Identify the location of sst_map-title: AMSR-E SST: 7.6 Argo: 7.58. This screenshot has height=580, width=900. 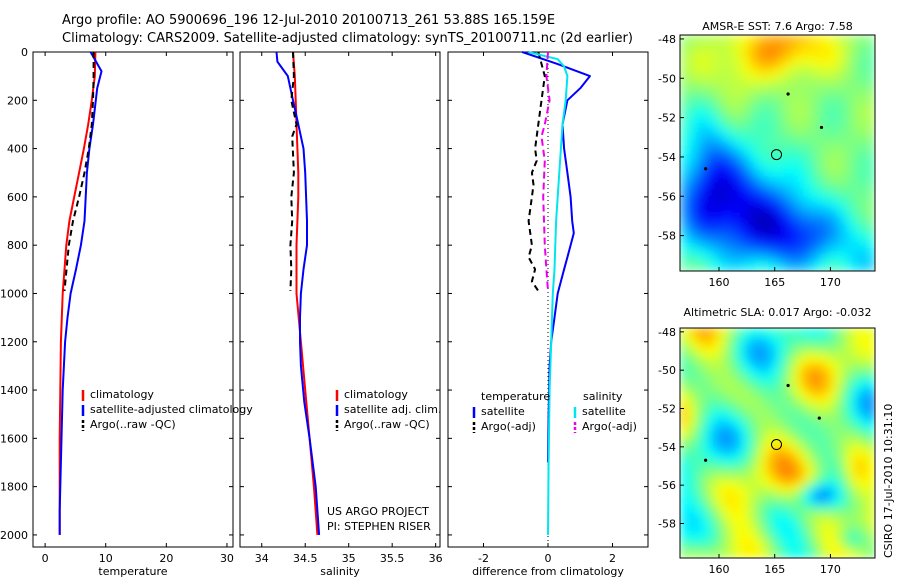
(777, 26).